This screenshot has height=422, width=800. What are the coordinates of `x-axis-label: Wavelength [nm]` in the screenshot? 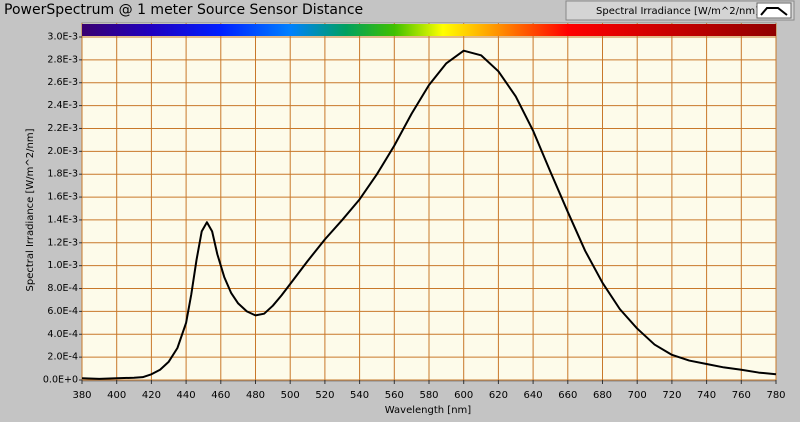 It's located at (428, 410).